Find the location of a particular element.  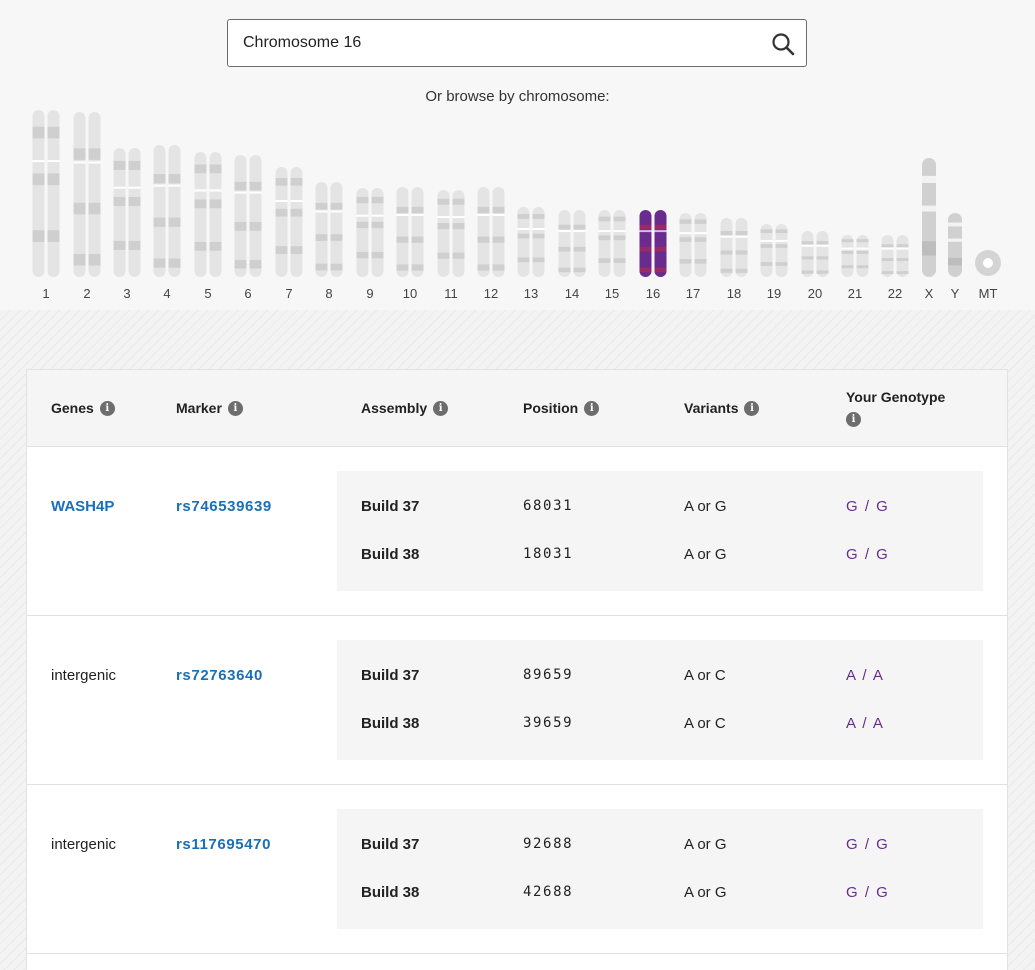

chromosome-17: 17 is located at coordinates (693, 202).